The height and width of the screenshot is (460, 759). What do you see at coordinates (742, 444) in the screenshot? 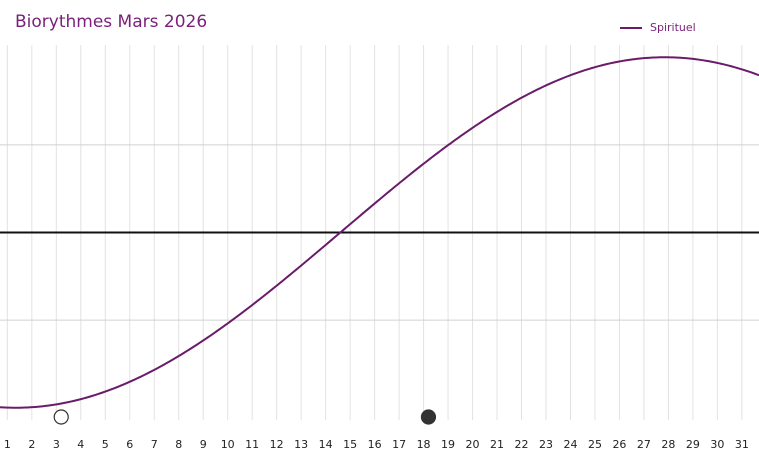
I see `x-tick-31: 31` at bounding box center [742, 444].